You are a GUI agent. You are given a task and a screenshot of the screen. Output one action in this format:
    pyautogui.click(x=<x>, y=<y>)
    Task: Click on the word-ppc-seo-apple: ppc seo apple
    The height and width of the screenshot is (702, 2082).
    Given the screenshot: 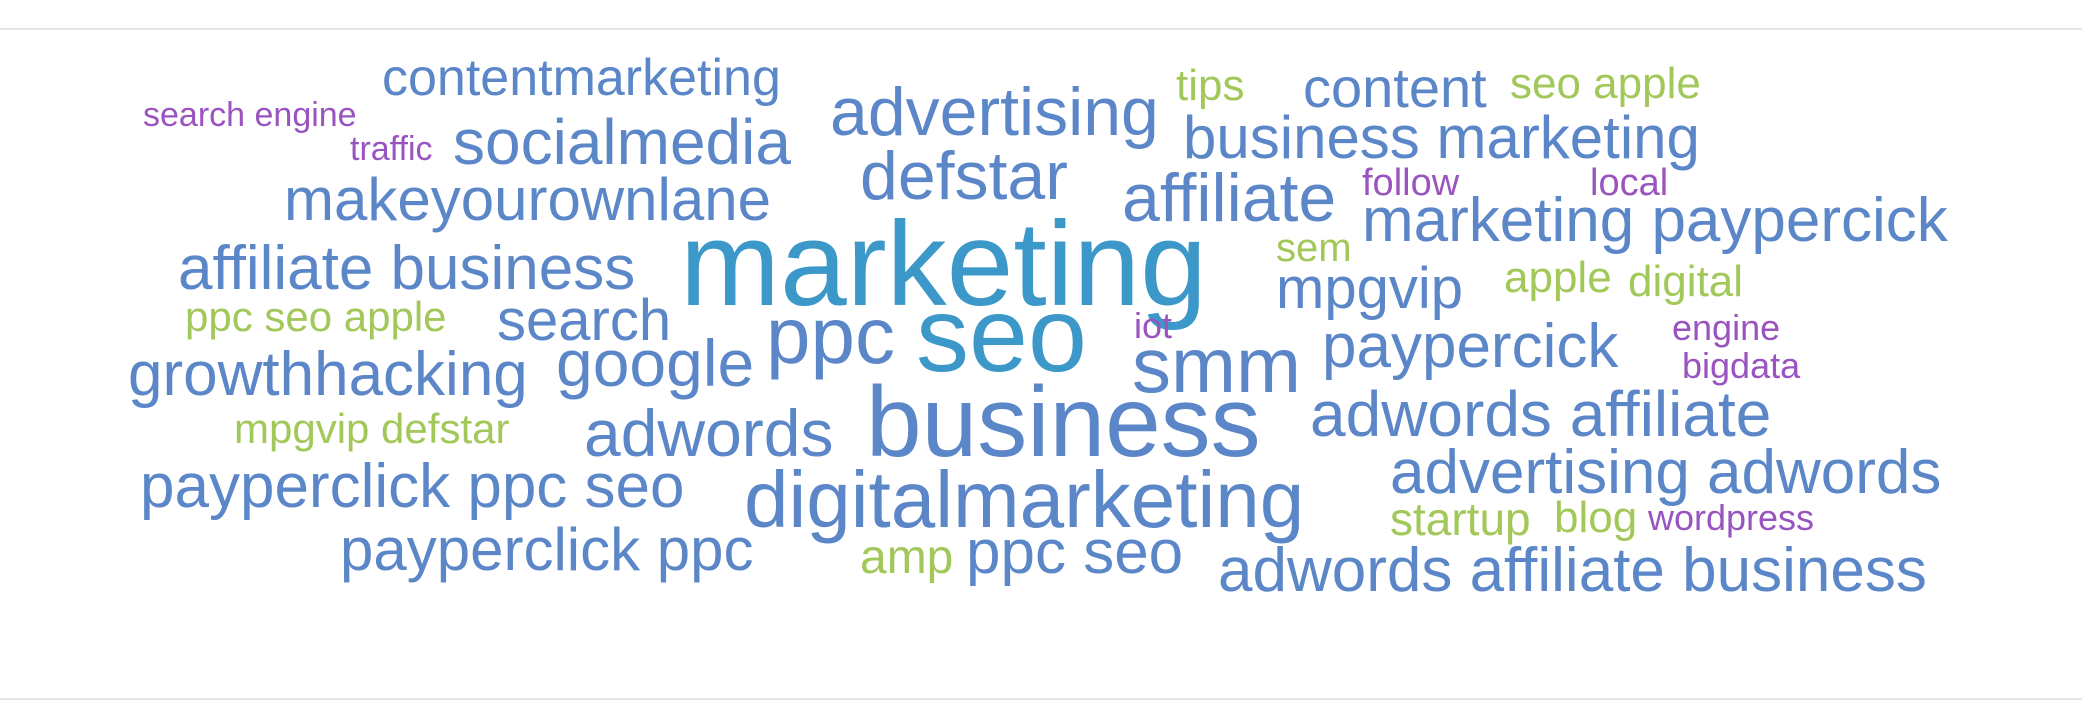 What is the action you would take?
    pyautogui.click(x=316, y=316)
    